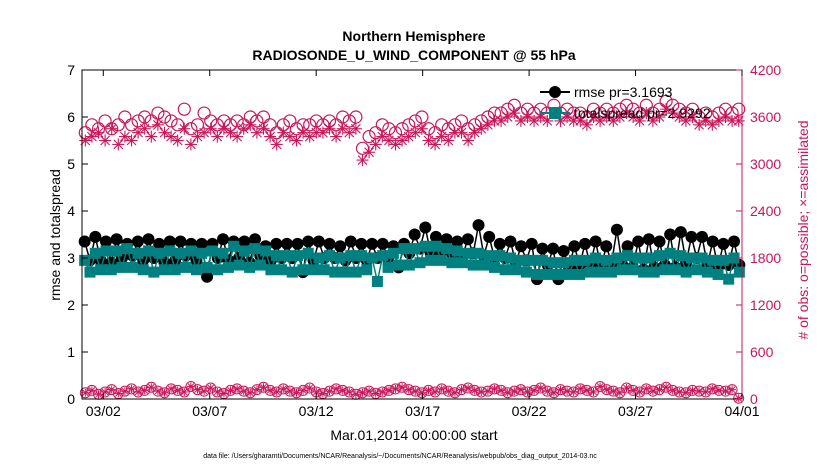  What do you see at coordinates (623, 92) in the screenshot?
I see `legend-rmse-label: rmse pr=3.1693` at bounding box center [623, 92].